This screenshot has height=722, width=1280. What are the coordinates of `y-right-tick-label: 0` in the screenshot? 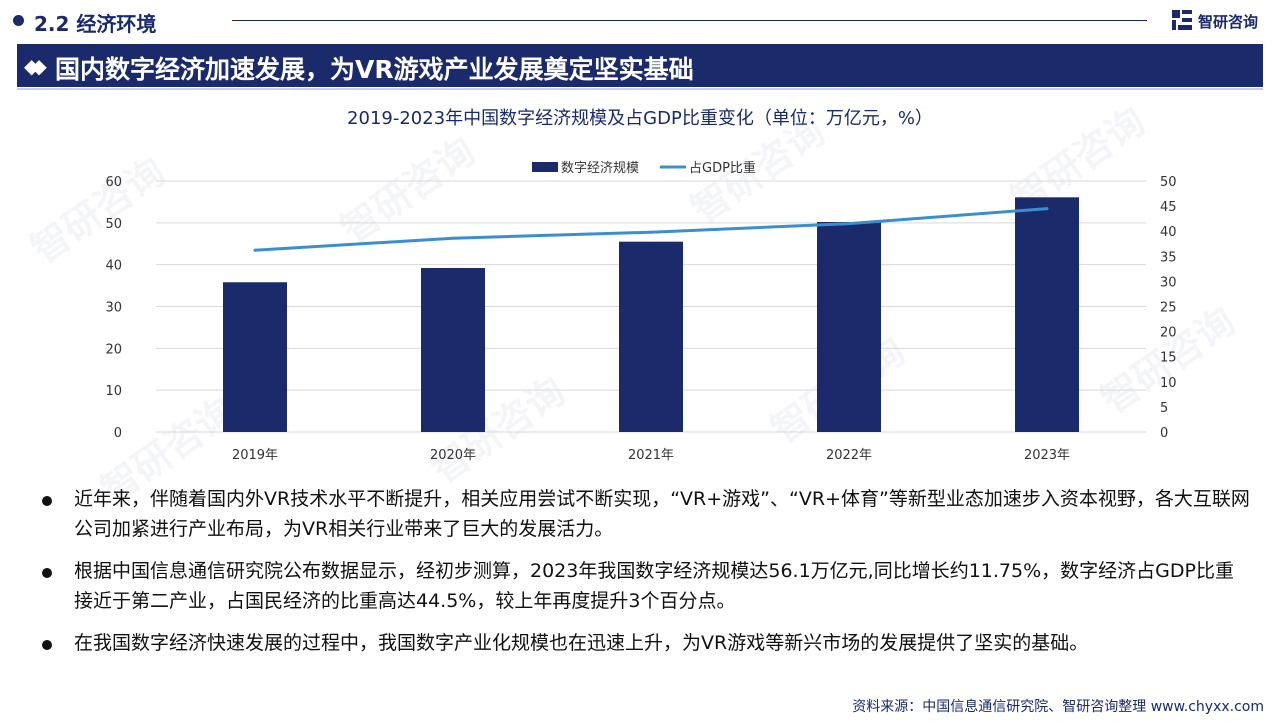 It's located at (1164, 433).